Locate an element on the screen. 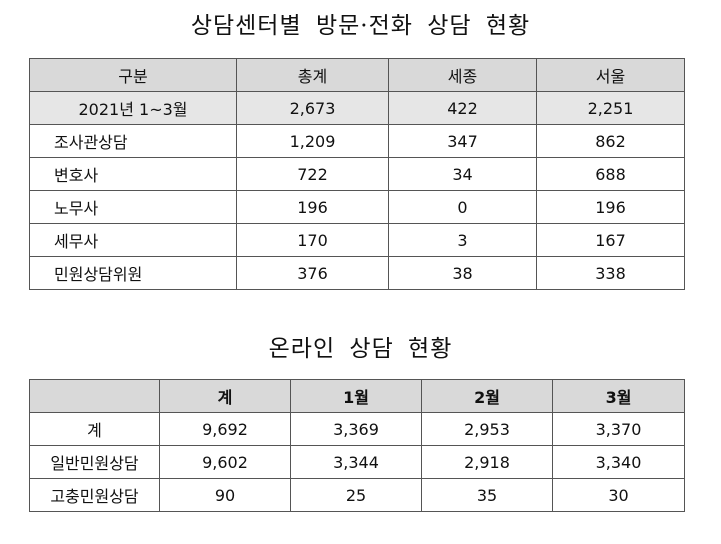 The width and height of the screenshot is (721, 544). row-label: 2021년 1~3월 is located at coordinates (133, 108).